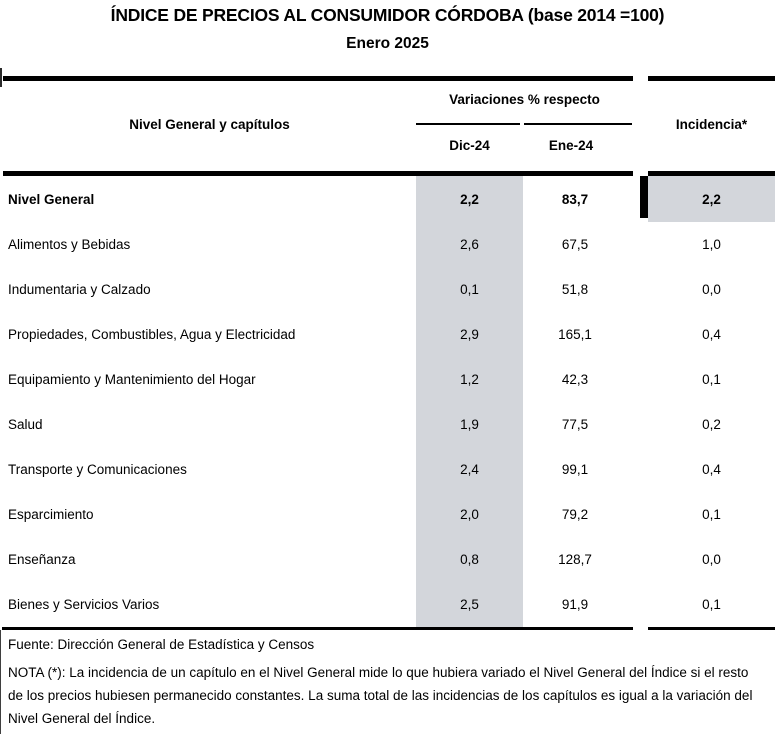 The image size is (775, 734). What do you see at coordinates (0, 682) in the screenshot?
I see `left-edge-line` at bounding box center [0, 682].